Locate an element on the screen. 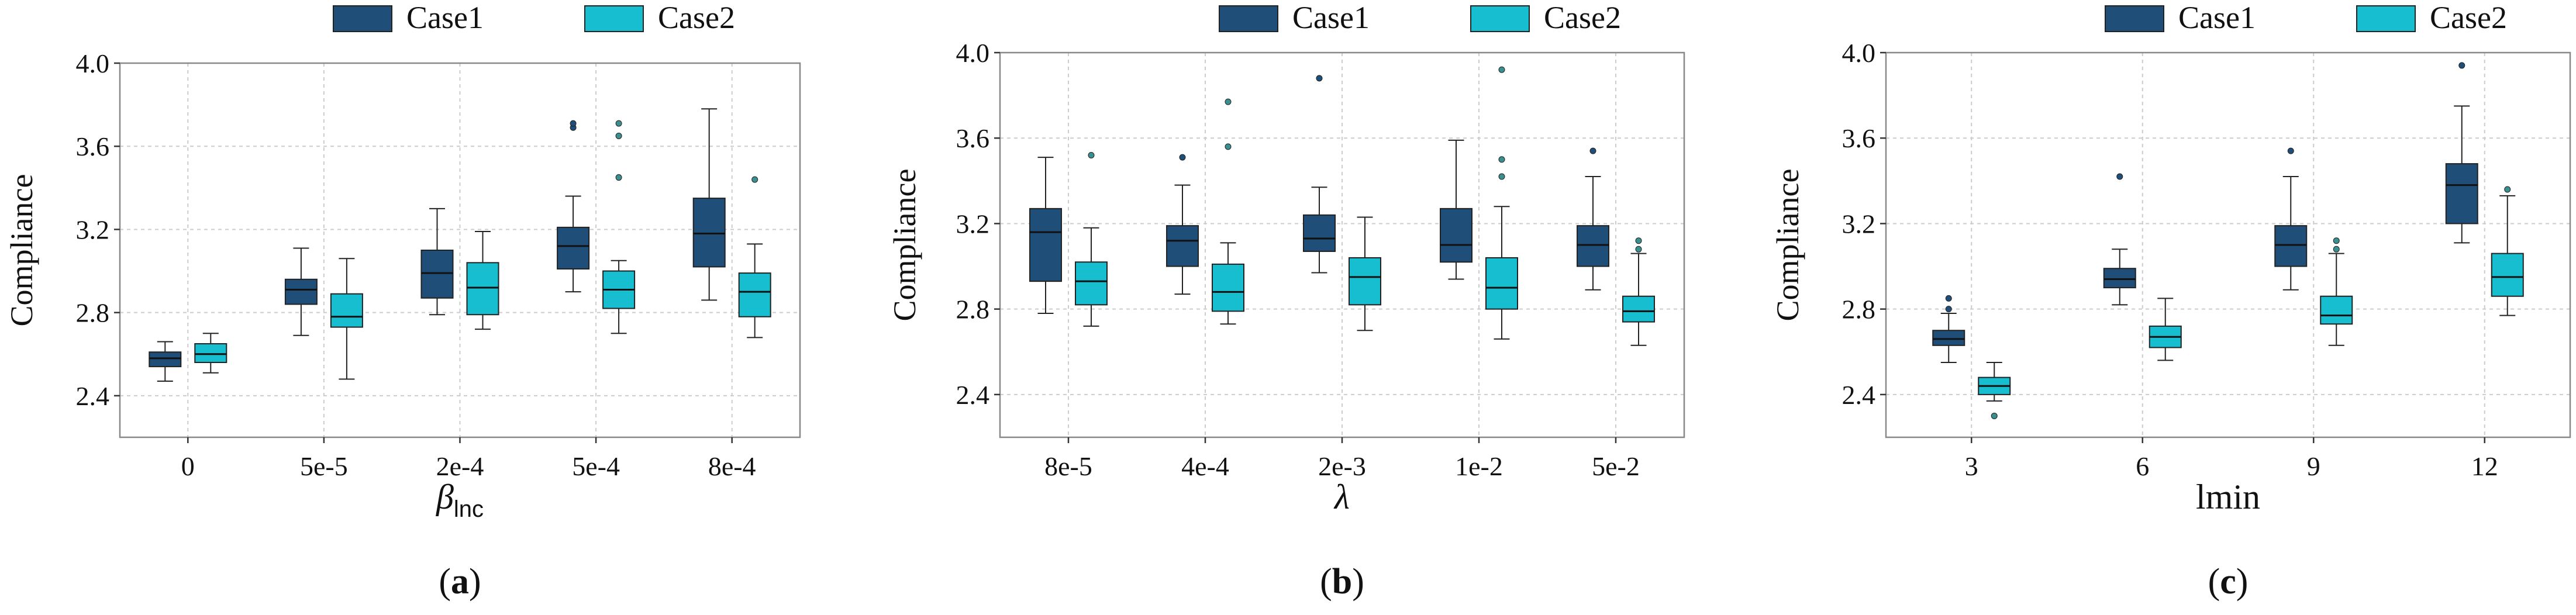 This screenshot has height=615, width=2576. x-axis-label-symbol: β is located at coordinates (445, 497).